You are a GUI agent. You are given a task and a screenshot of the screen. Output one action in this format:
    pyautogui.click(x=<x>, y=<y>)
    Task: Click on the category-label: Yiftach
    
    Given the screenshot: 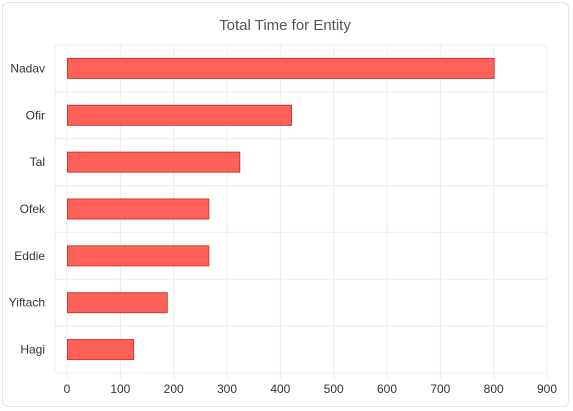 What is the action you would take?
    pyautogui.click(x=27, y=303)
    